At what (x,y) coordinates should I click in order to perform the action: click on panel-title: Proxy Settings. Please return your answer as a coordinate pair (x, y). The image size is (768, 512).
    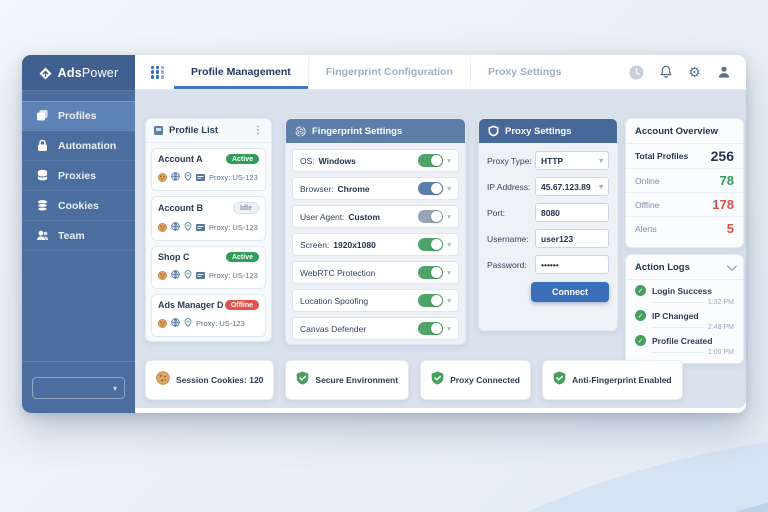
    Looking at the image, I should click on (538, 131).